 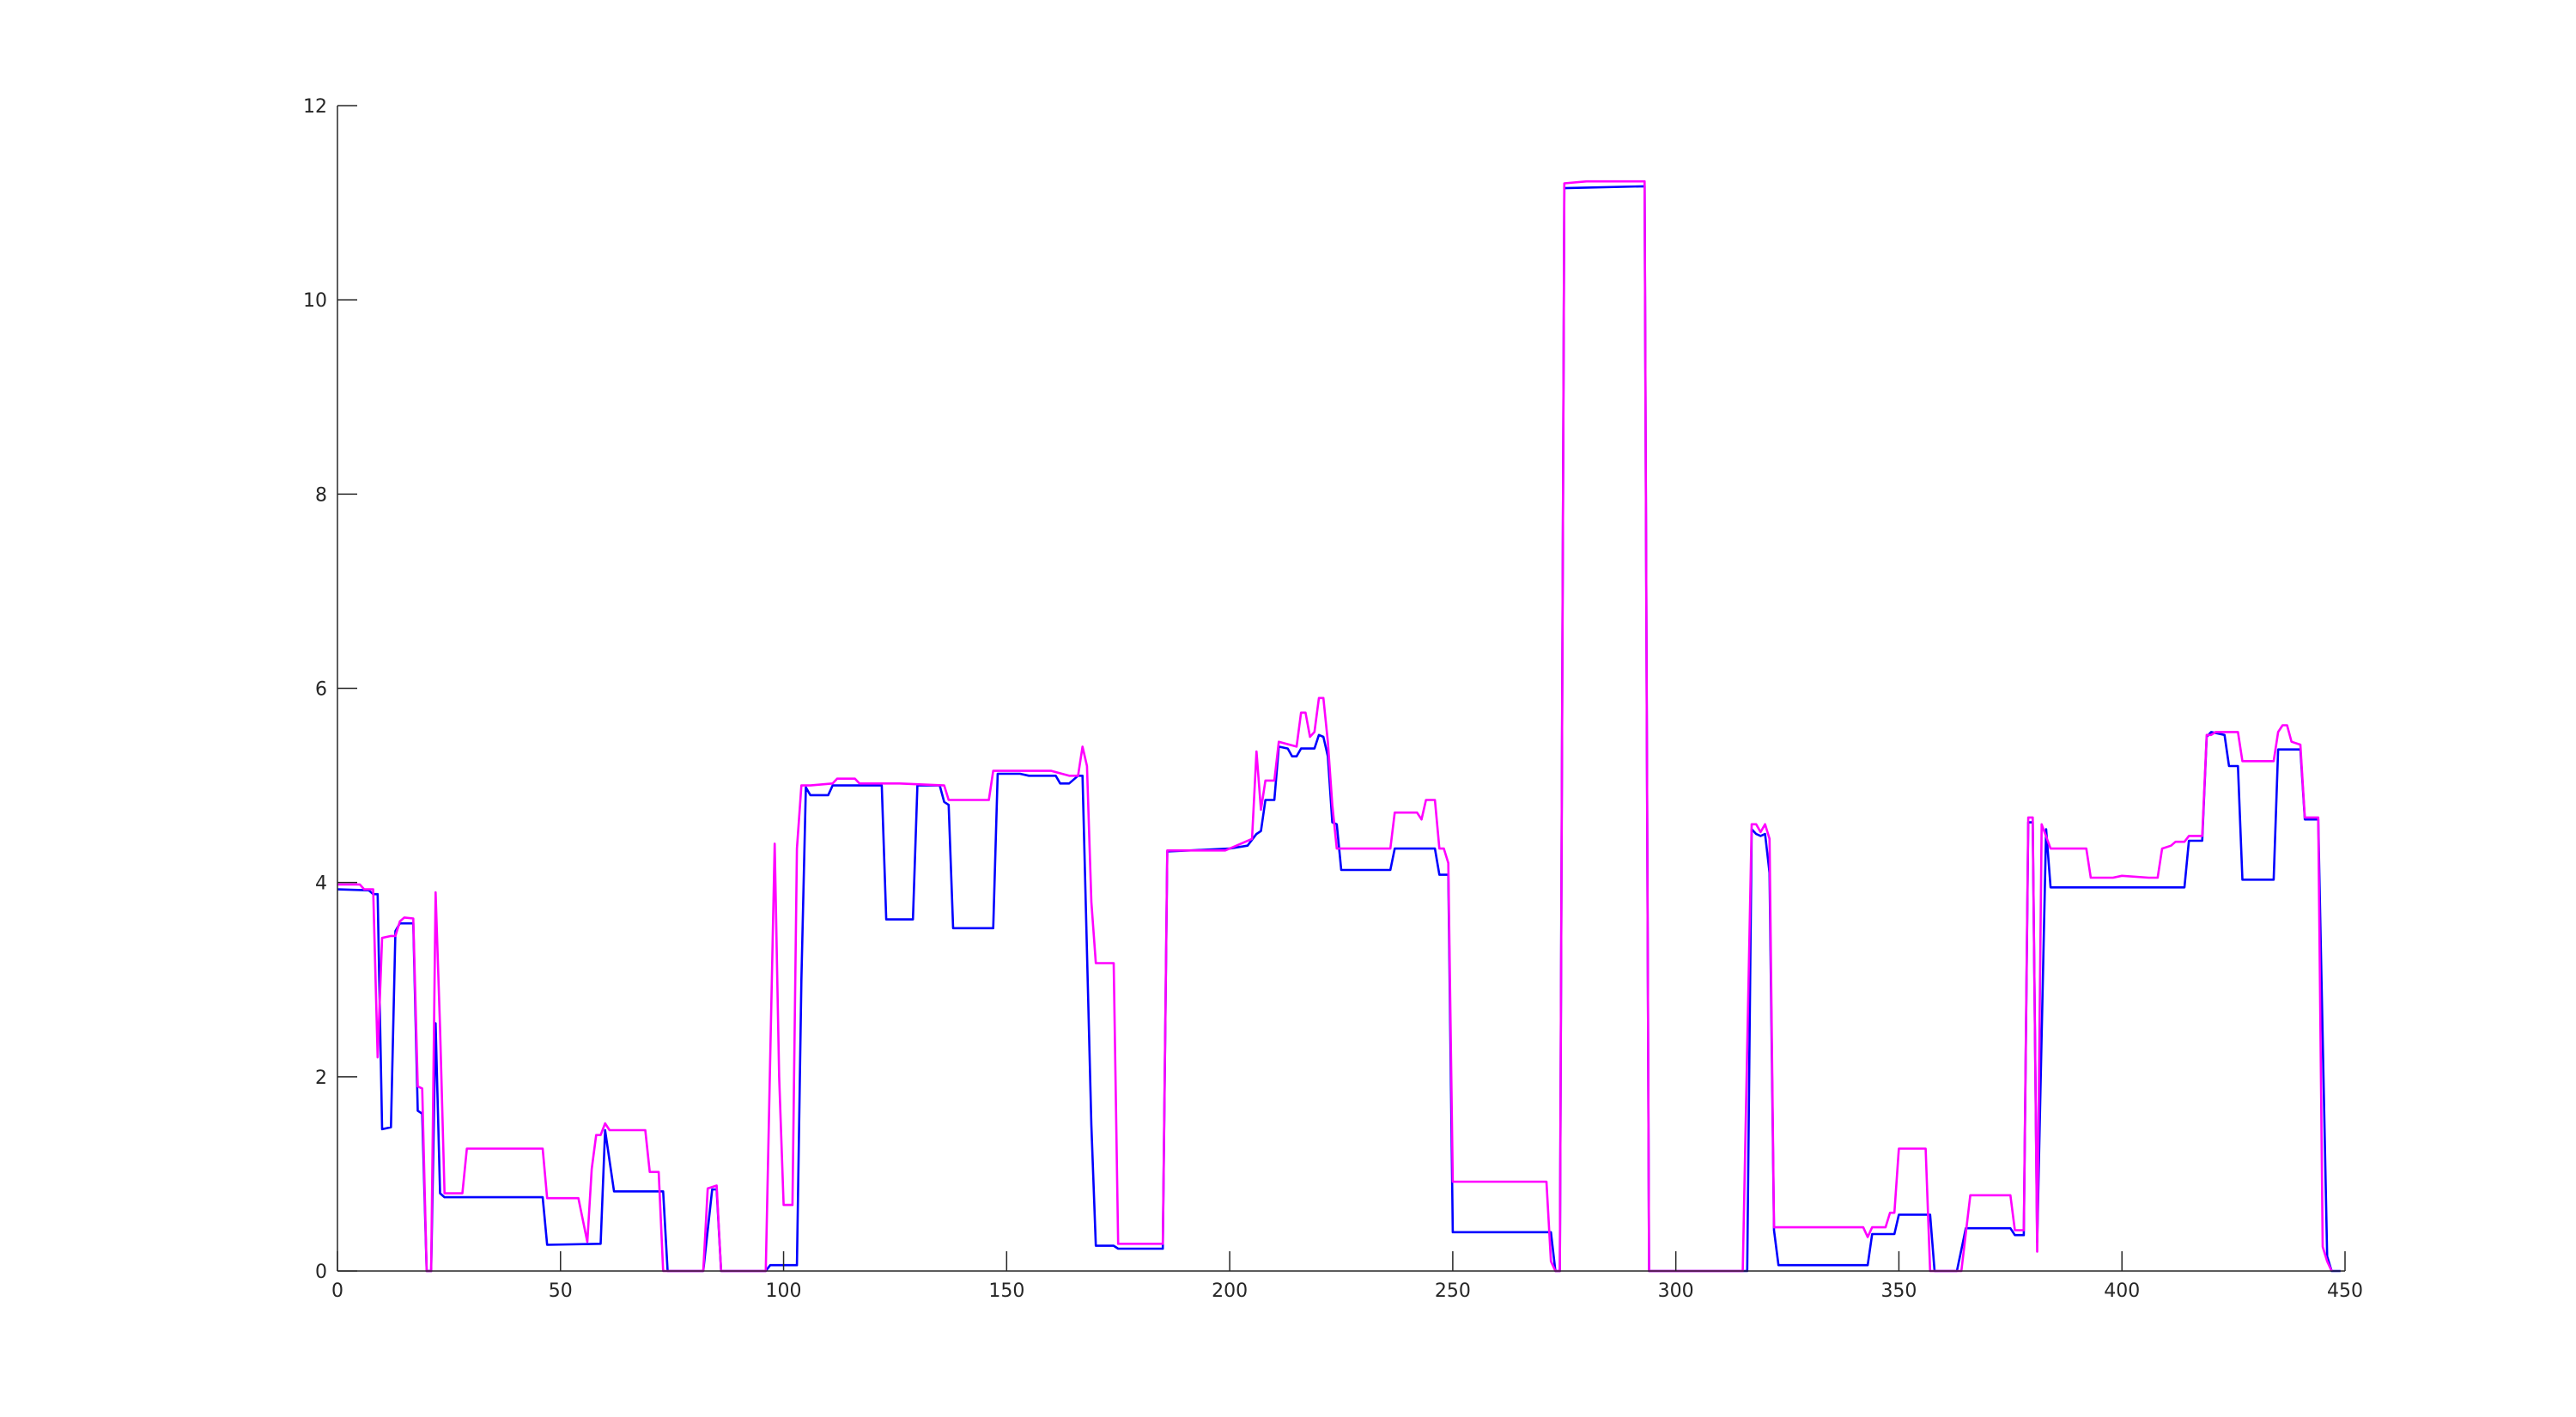 I want to click on x-tick-label: 350, so click(x=1899, y=1291).